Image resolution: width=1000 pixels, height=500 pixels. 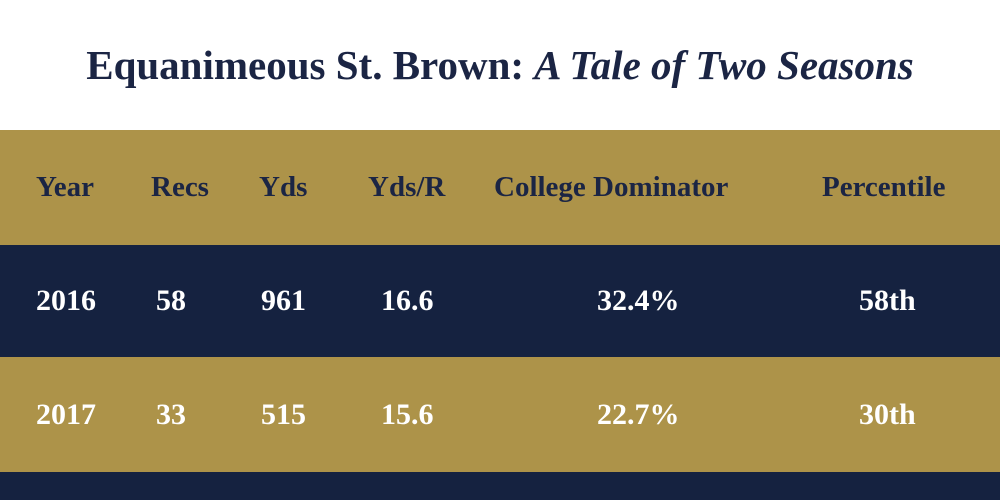 What do you see at coordinates (724, 65) in the screenshot?
I see `title-subtitle: A Tale of Two Seasons` at bounding box center [724, 65].